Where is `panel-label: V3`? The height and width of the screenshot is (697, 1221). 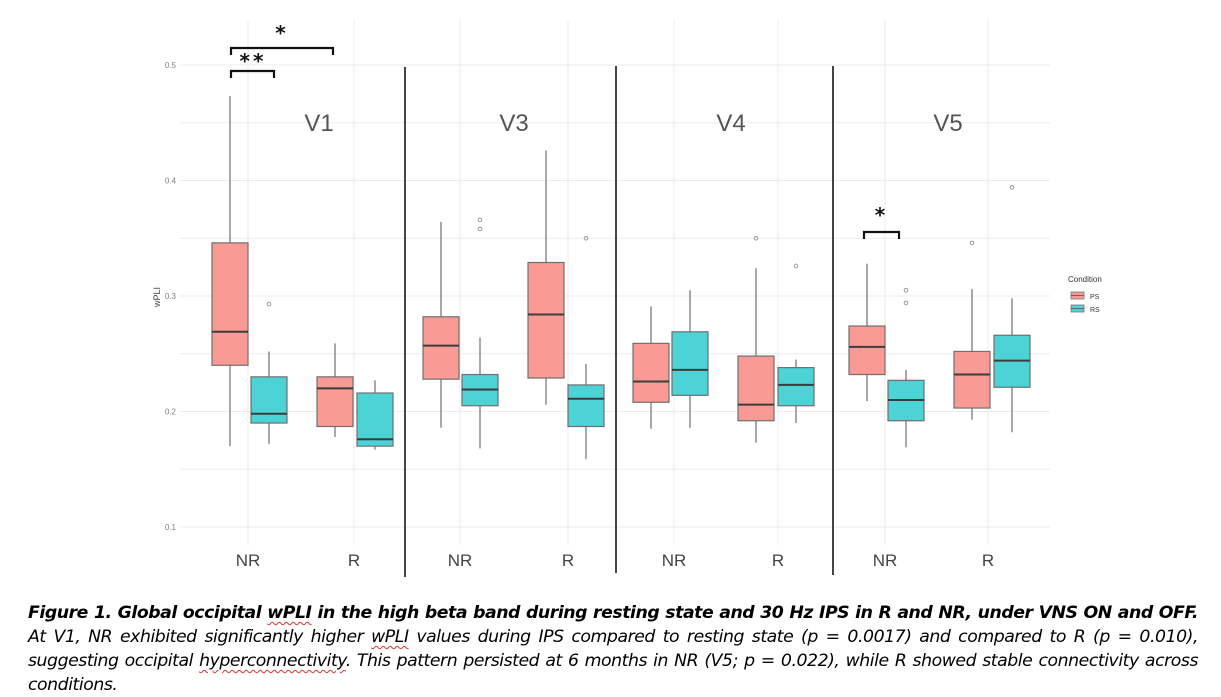
panel-label: V3 is located at coordinates (513, 123).